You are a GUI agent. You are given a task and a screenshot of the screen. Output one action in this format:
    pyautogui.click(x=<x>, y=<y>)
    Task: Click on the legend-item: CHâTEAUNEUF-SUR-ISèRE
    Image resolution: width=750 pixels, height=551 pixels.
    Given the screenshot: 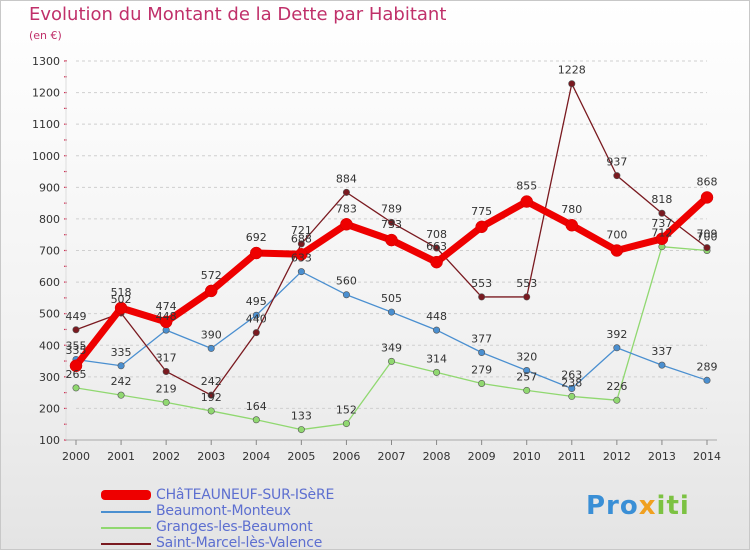 What is the action you would take?
    pyautogui.click(x=281, y=495)
    